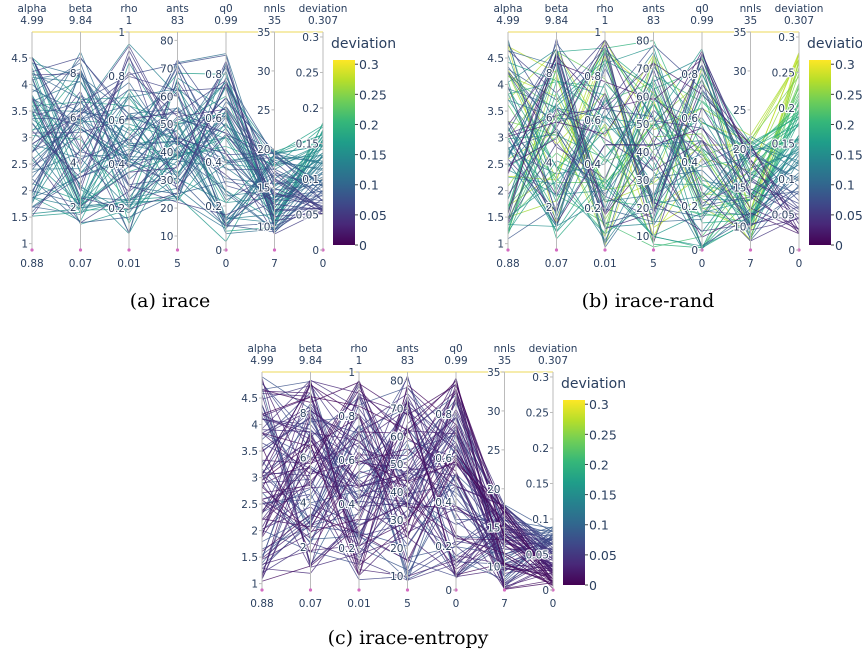  Describe the element at coordinates (739, 33) in the screenshot. I see `tick-label-nnls: 35` at that location.